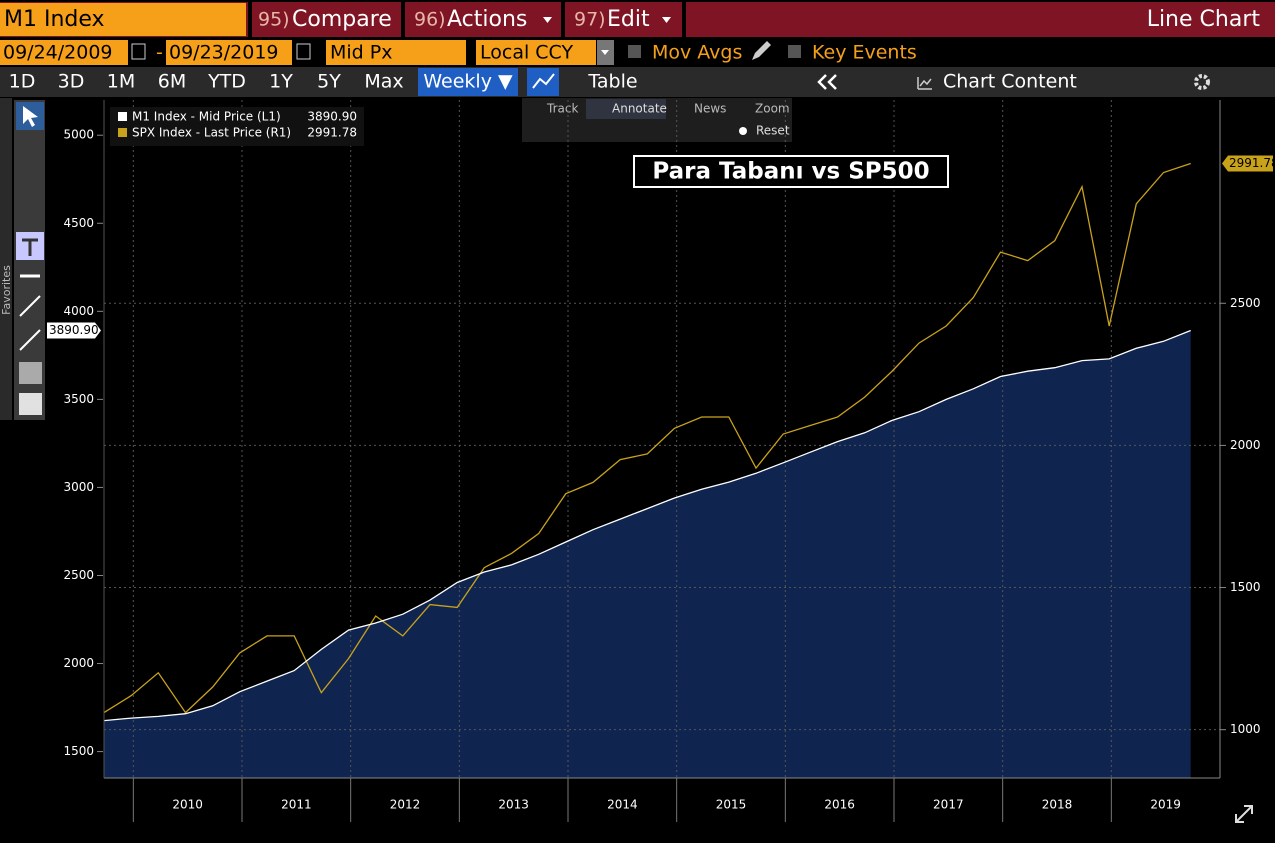 This screenshot has height=843, width=1275. Describe the element at coordinates (30, 373) in the screenshot. I see `channel-tool` at that location.